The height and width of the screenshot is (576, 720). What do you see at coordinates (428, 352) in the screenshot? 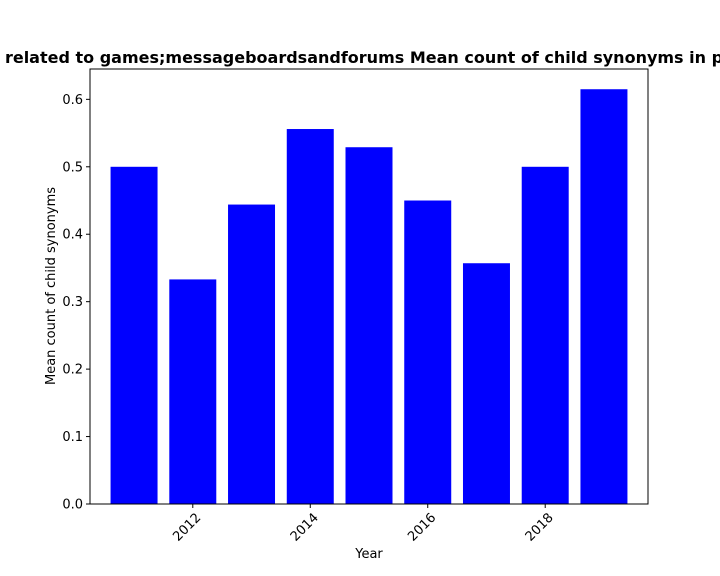
I see `bar-2016` at bounding box center [428, 352].